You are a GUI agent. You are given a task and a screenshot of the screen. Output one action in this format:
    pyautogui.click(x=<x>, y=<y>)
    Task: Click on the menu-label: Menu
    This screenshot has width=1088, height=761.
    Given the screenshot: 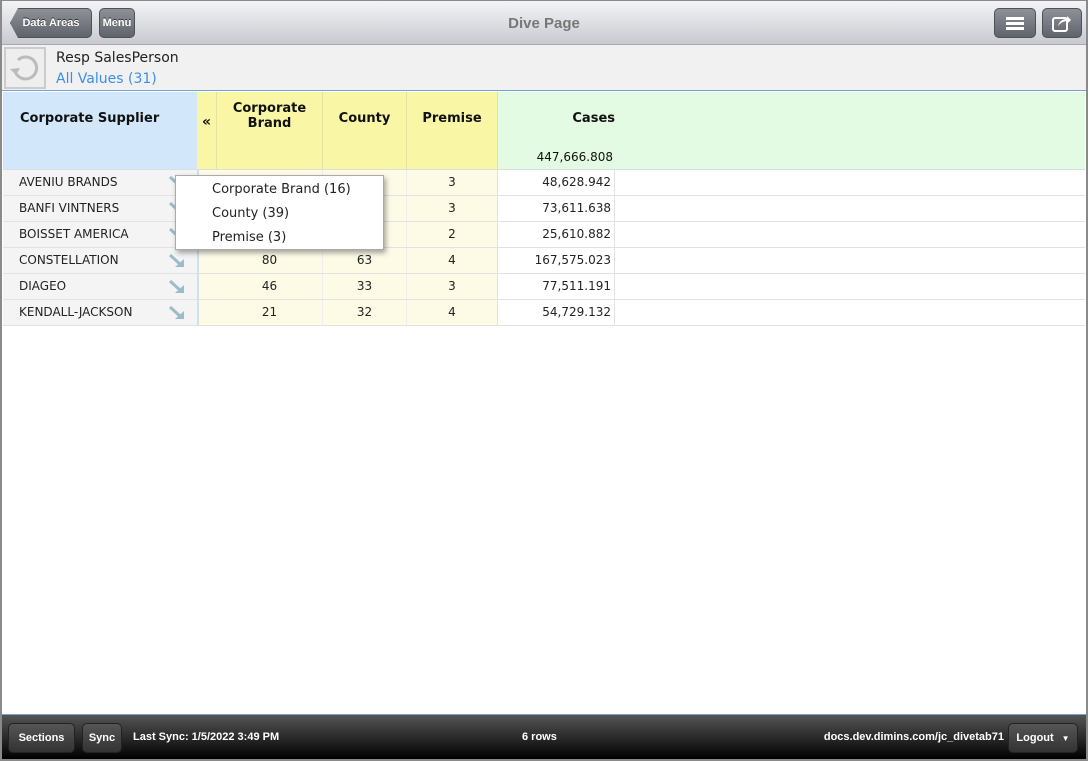 What is the action you would take?
    pyautogui.click(x=117, y=23)
    